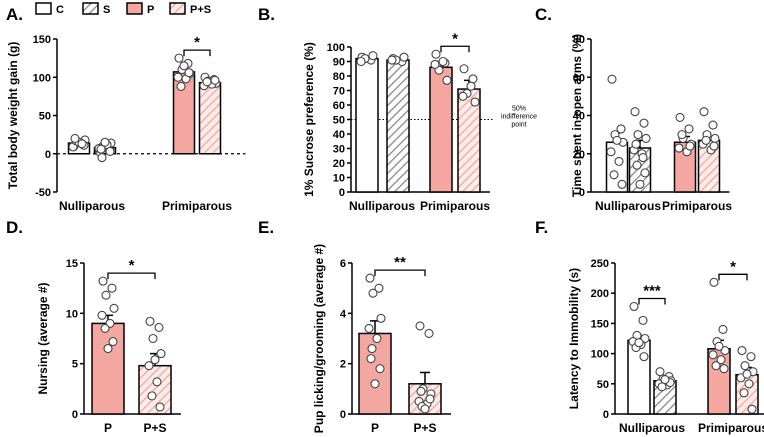  What do you see at coordinates (543, 14) in the screenshot?
I see `panel-label: C.` at bounding box center [543, 14].